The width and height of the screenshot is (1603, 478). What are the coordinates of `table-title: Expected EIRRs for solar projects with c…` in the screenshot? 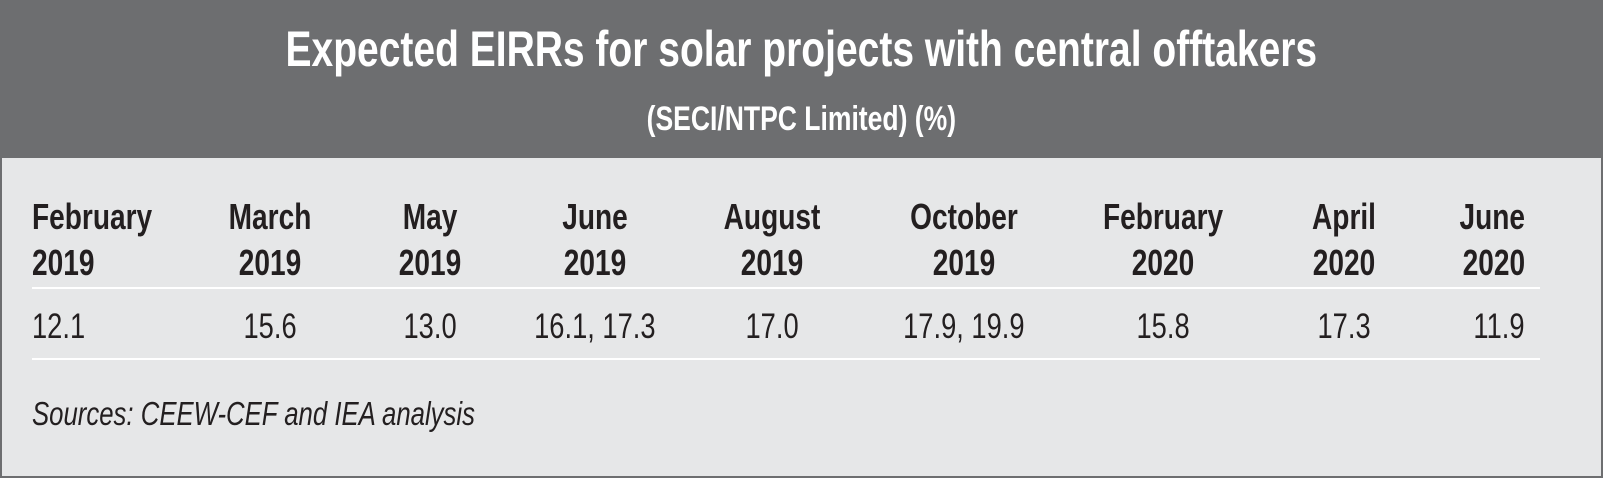 It's located at (801, 49).